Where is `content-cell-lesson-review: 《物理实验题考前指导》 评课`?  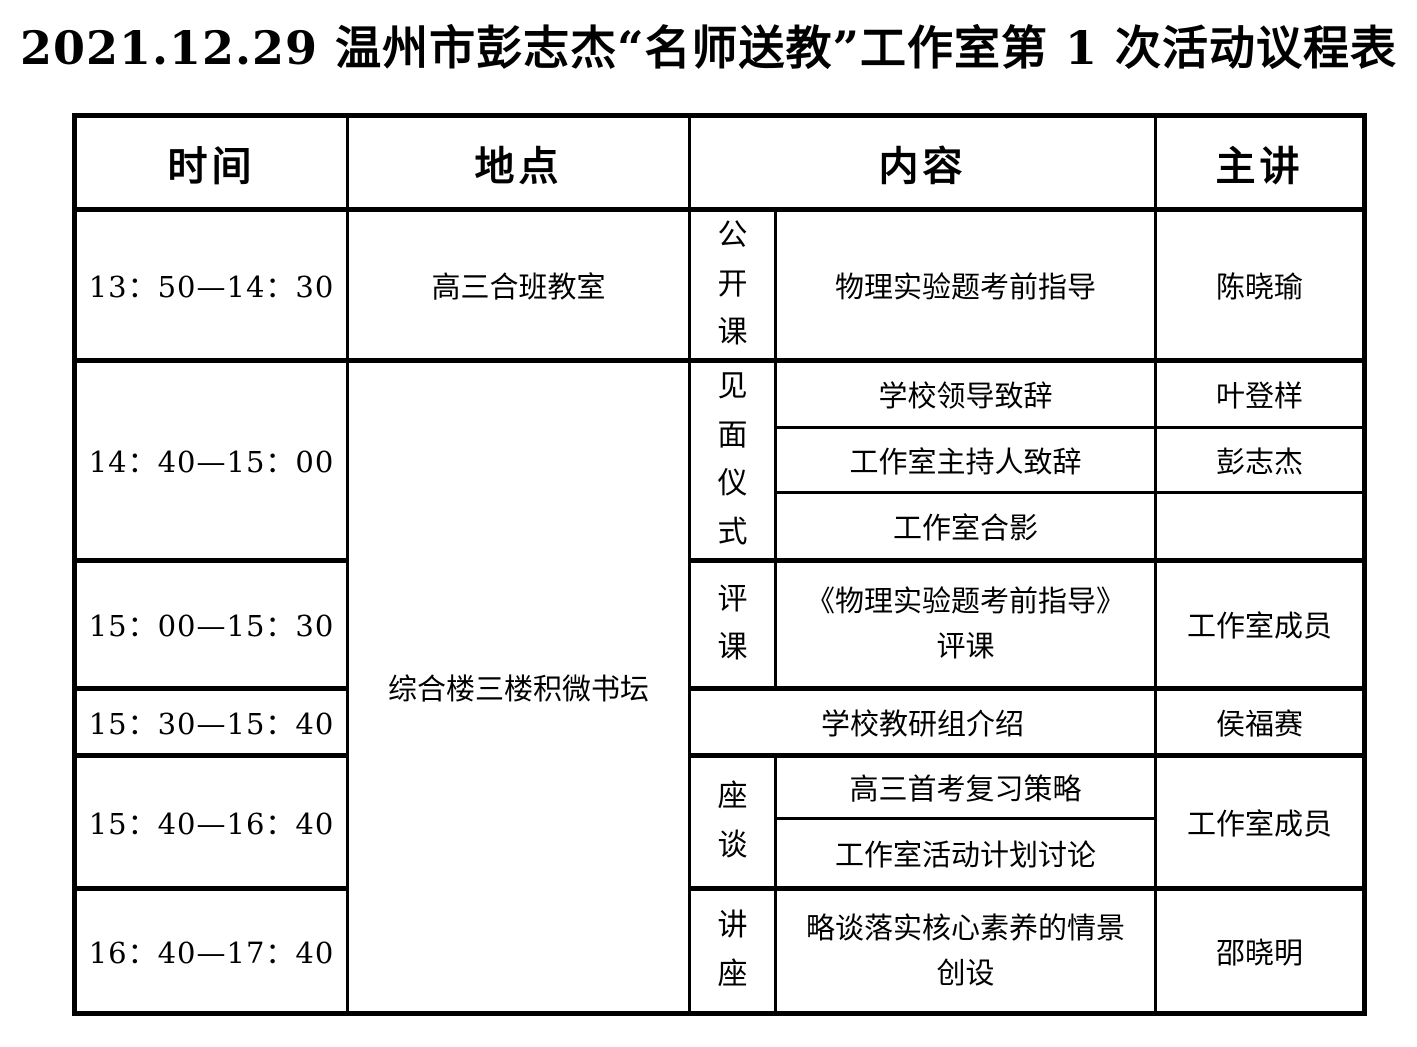
content-cell-lesson-review: 《物理实验题考前指导》 评课 is located at coordinates (965, 623).